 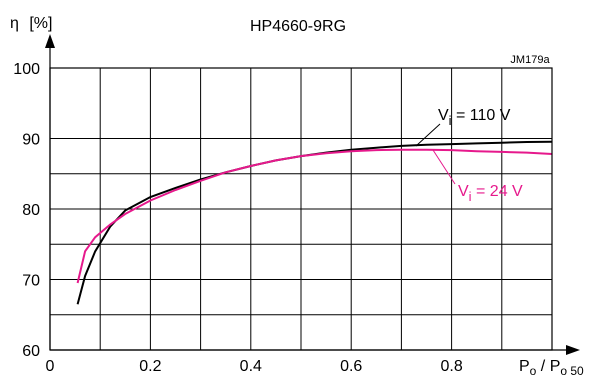 I want to click on y-axis-unit: [%], so click(x=40, y=23).